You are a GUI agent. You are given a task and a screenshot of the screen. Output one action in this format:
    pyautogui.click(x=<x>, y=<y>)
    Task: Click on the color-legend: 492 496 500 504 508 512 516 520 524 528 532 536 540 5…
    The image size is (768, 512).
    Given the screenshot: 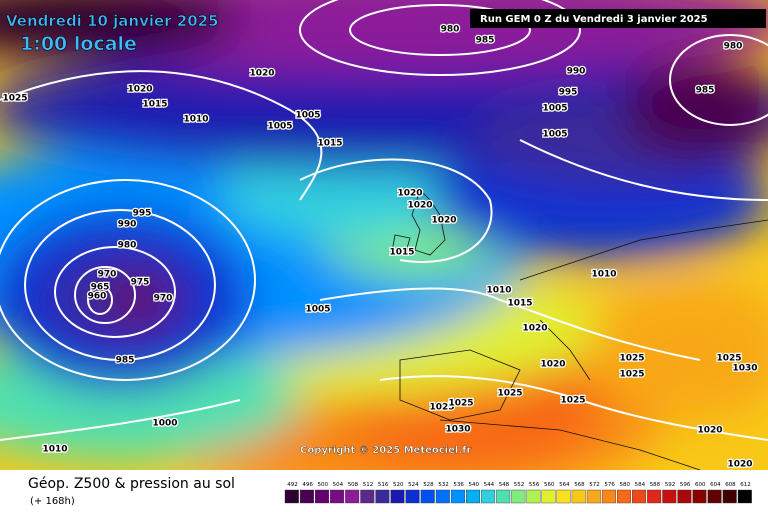 What is the action you would take?
    pyautogui.click(x=518, y=493)
    